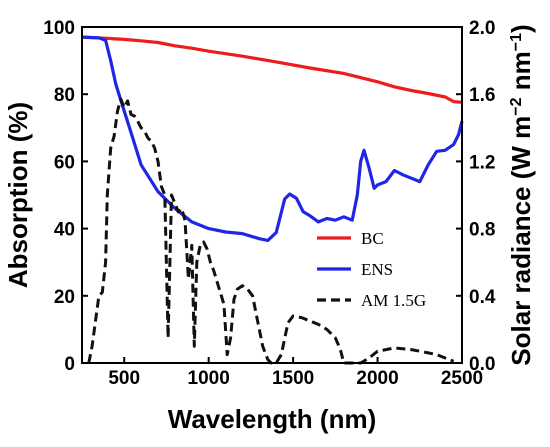 The image size is (550, 447). Describe the element at coordinates (293, 378) in the screenshot. I see `x-tick-label: 1500` at that location.